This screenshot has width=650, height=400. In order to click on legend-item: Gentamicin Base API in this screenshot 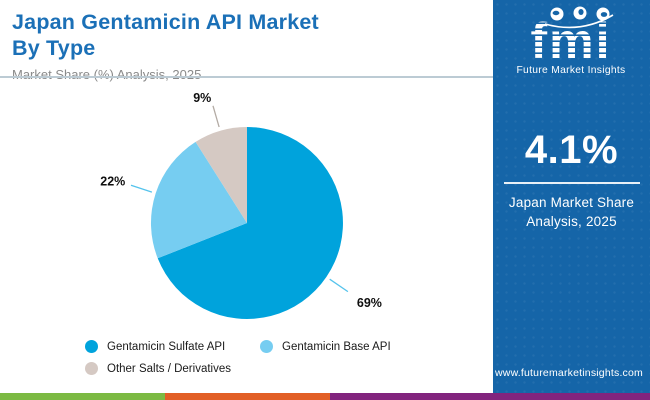, I will do `click(360, 346)`.